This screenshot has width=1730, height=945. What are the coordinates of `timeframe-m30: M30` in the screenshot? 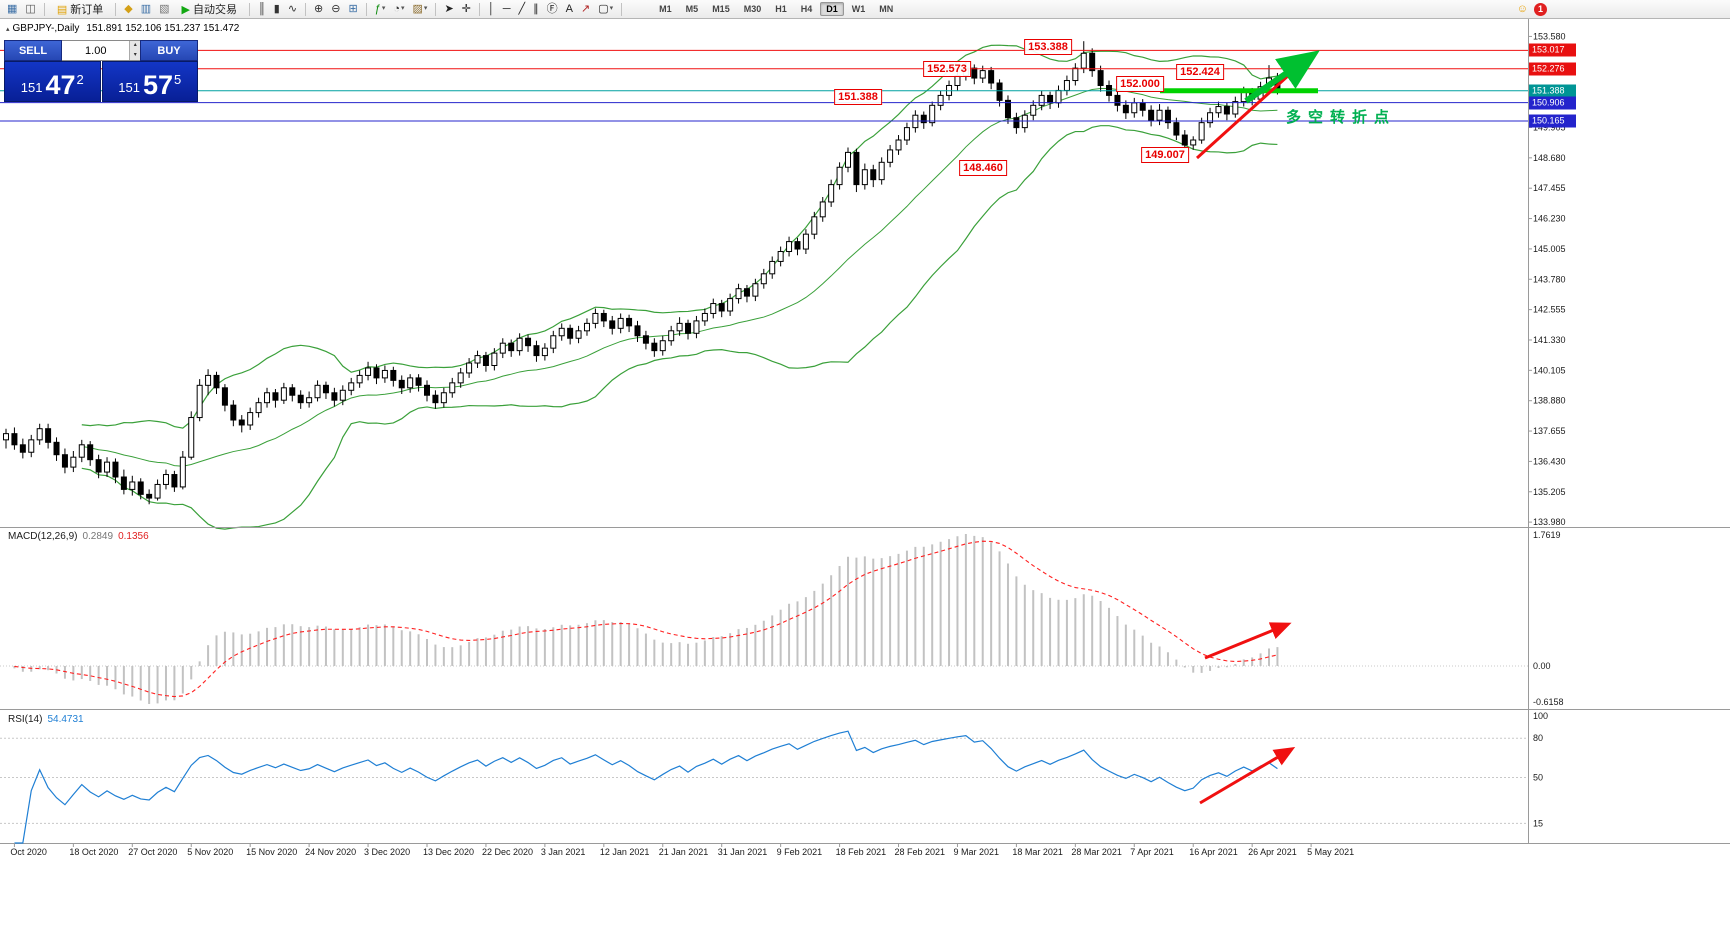 It's located at (752, 9).